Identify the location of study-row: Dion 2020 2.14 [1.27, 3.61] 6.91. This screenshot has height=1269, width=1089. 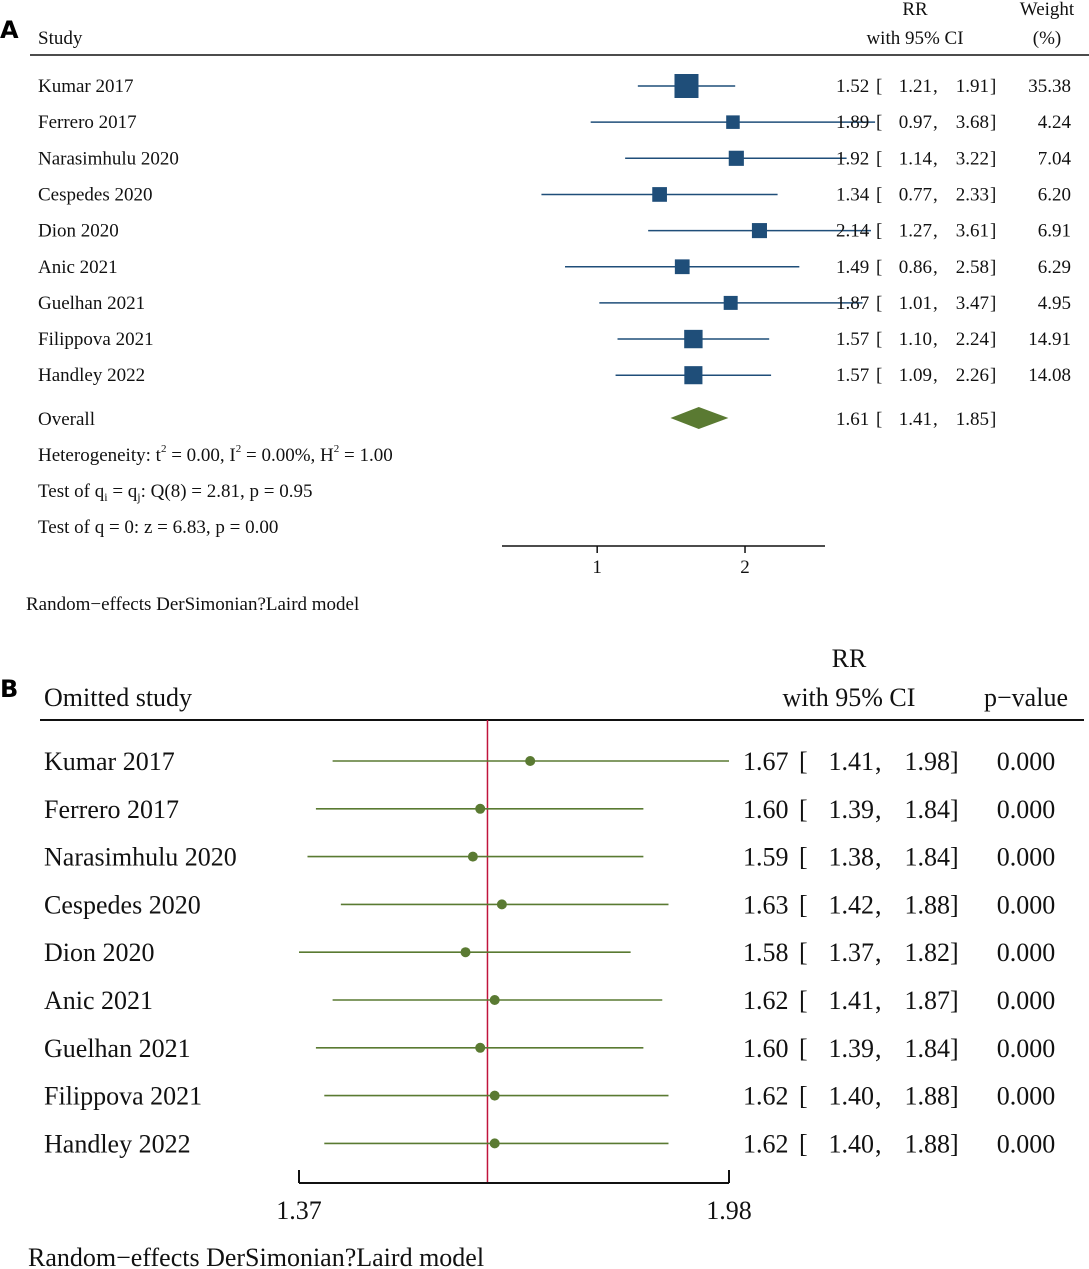
(554, 231).